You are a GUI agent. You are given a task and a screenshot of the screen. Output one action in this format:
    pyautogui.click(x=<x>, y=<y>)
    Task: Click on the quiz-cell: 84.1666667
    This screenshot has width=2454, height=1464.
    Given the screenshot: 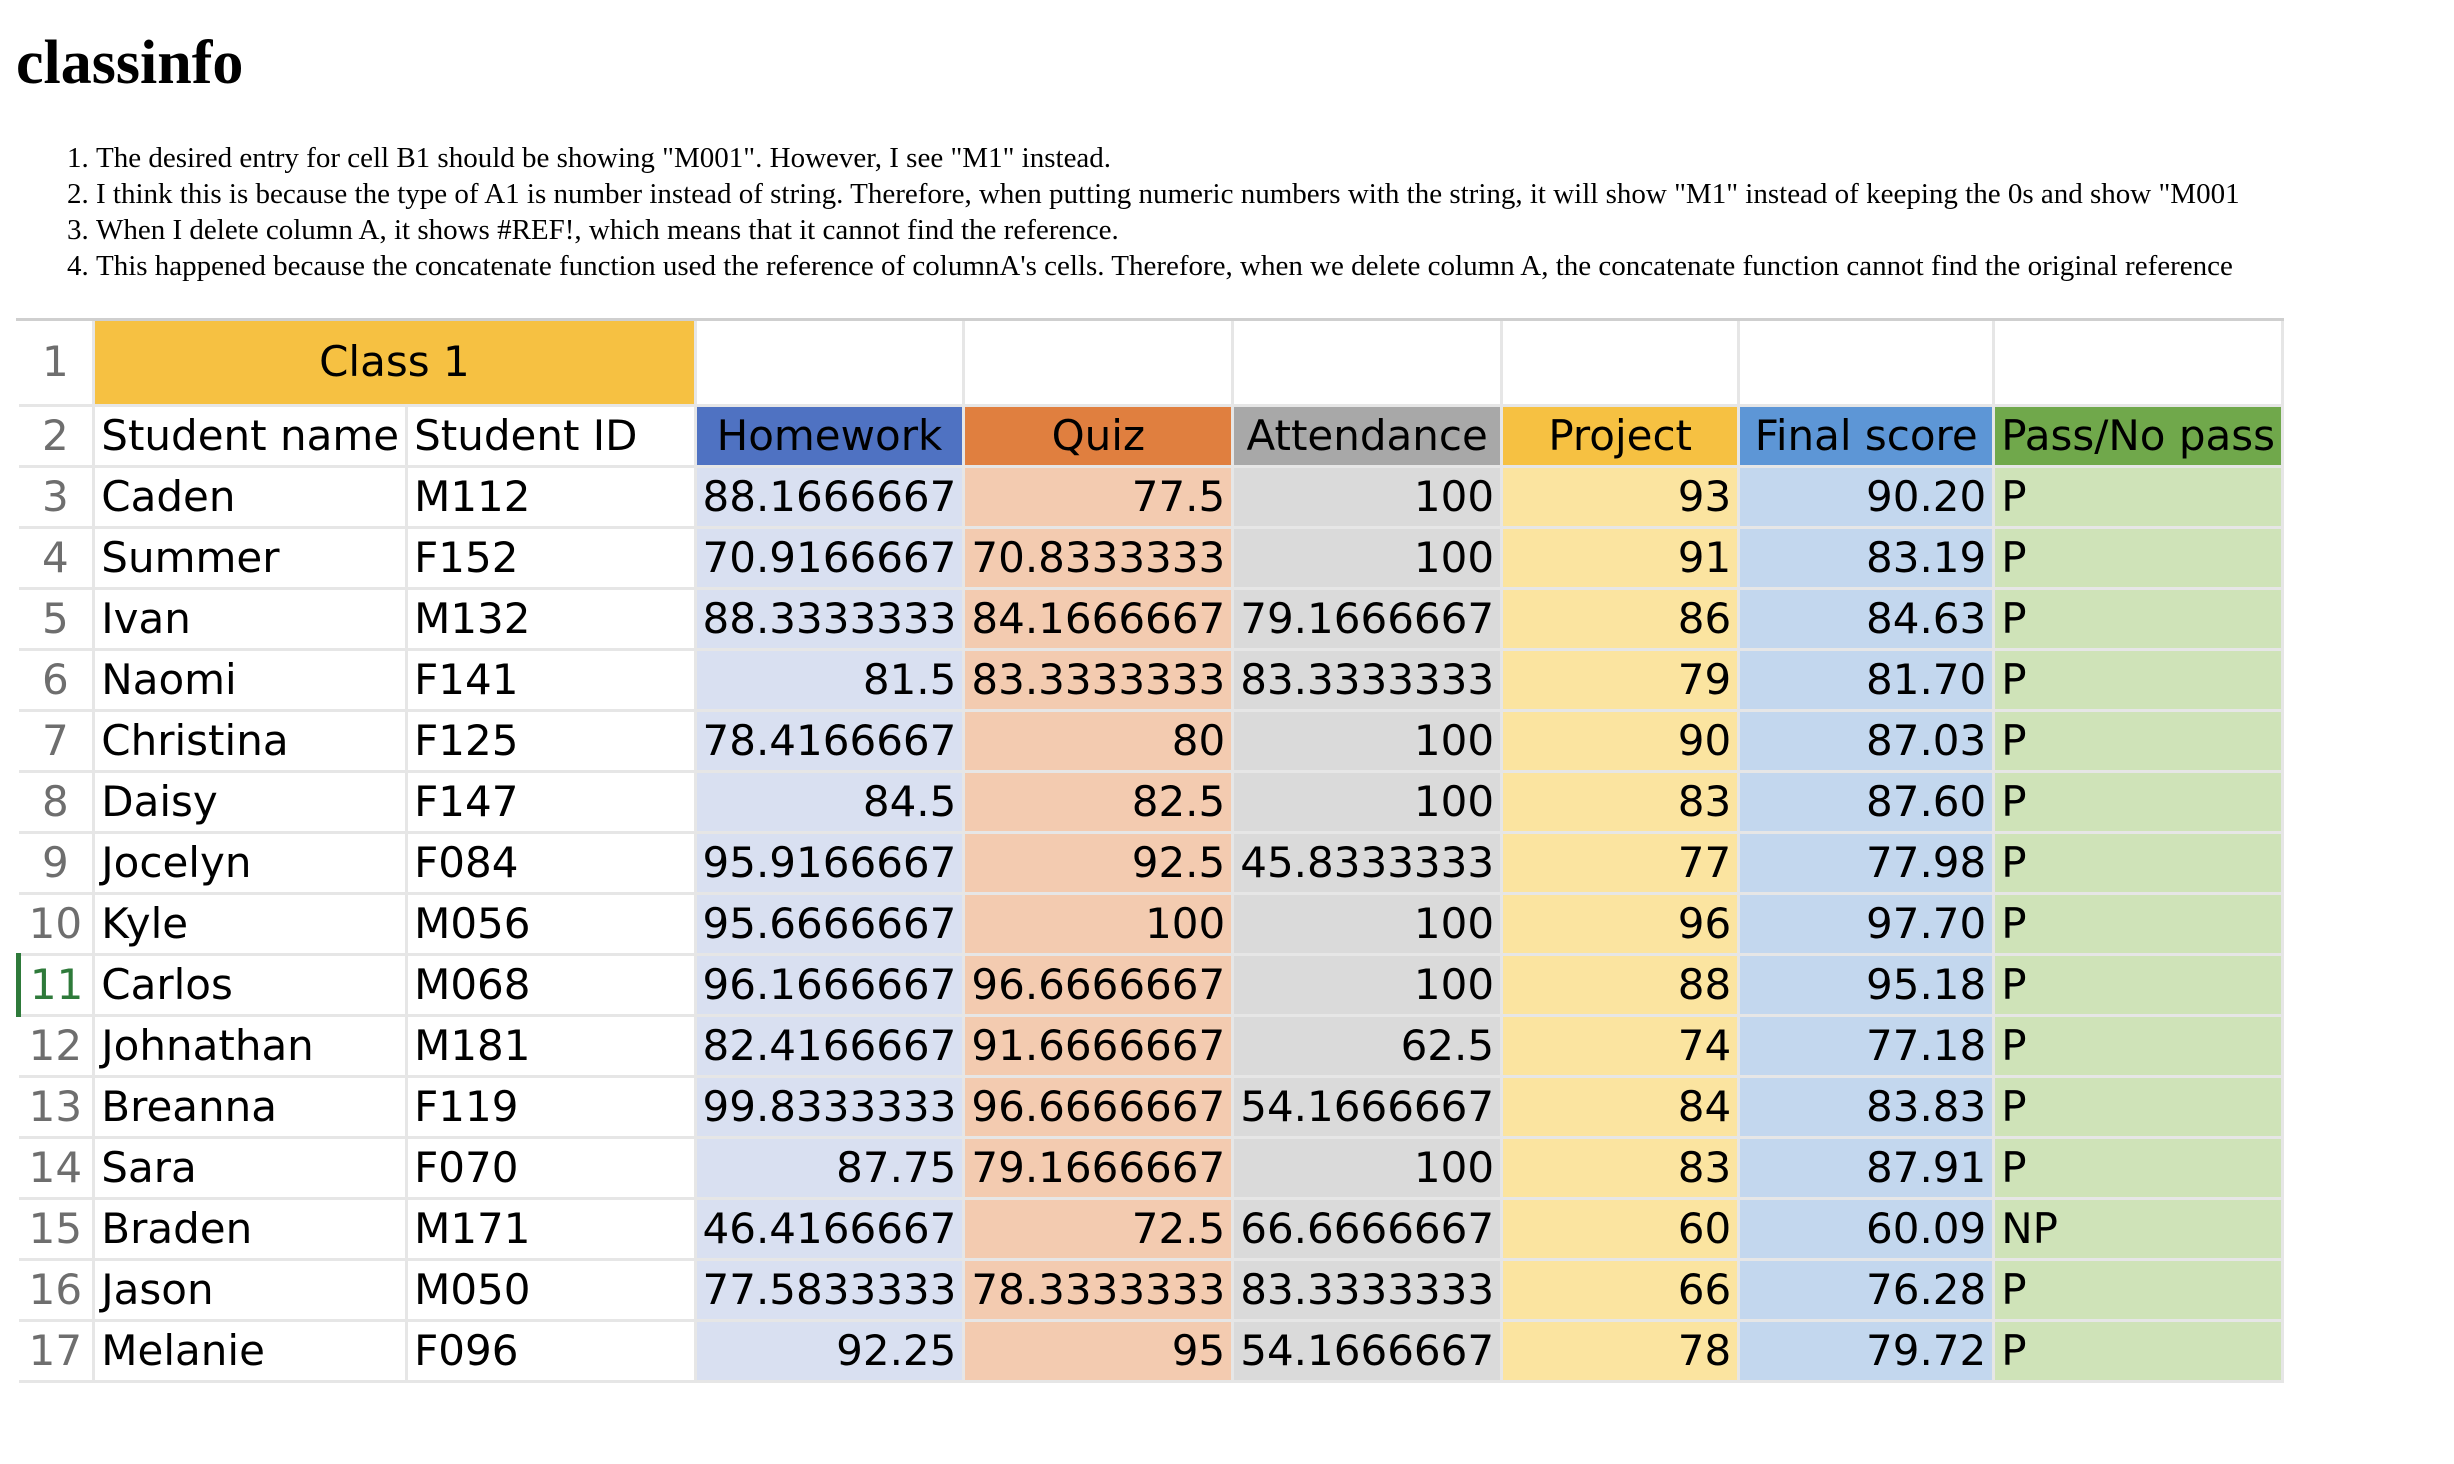 What is the action you would take?
    pyautogui.click(x=1099, y=619)
    